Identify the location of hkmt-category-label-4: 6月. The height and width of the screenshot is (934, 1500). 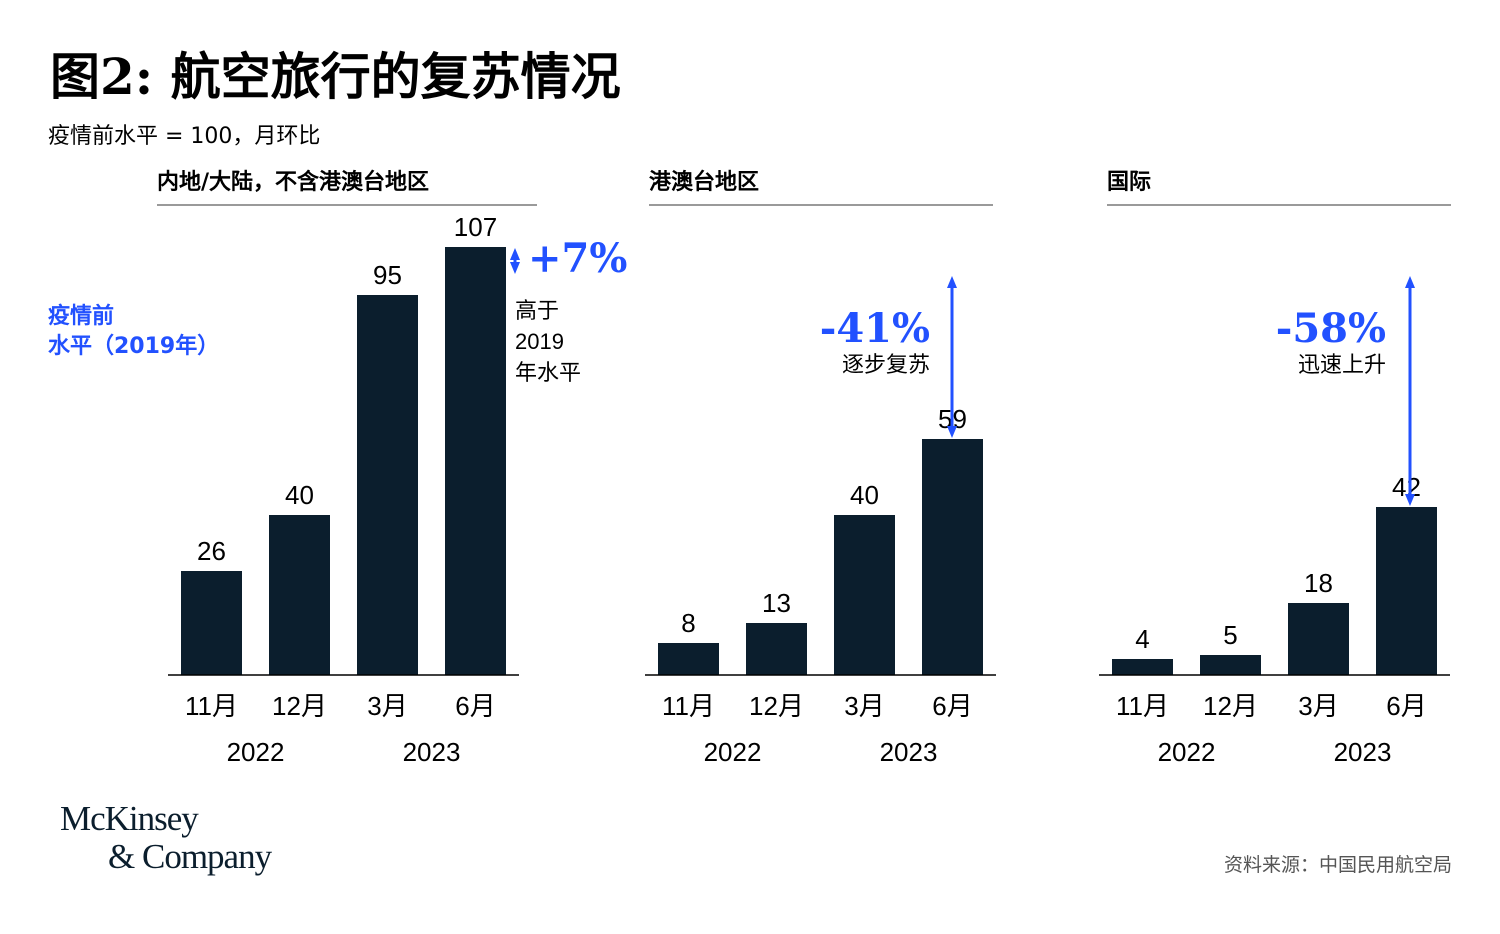
(952, 706).